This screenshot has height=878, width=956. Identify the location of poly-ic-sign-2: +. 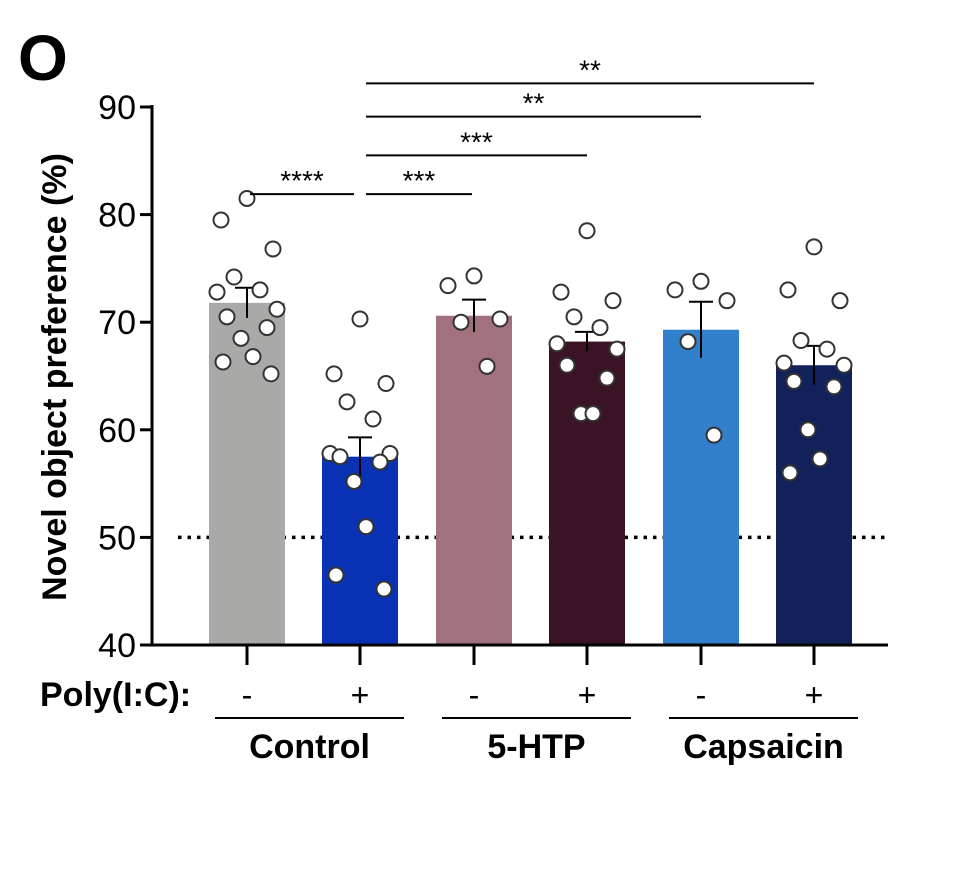
(360, 695).